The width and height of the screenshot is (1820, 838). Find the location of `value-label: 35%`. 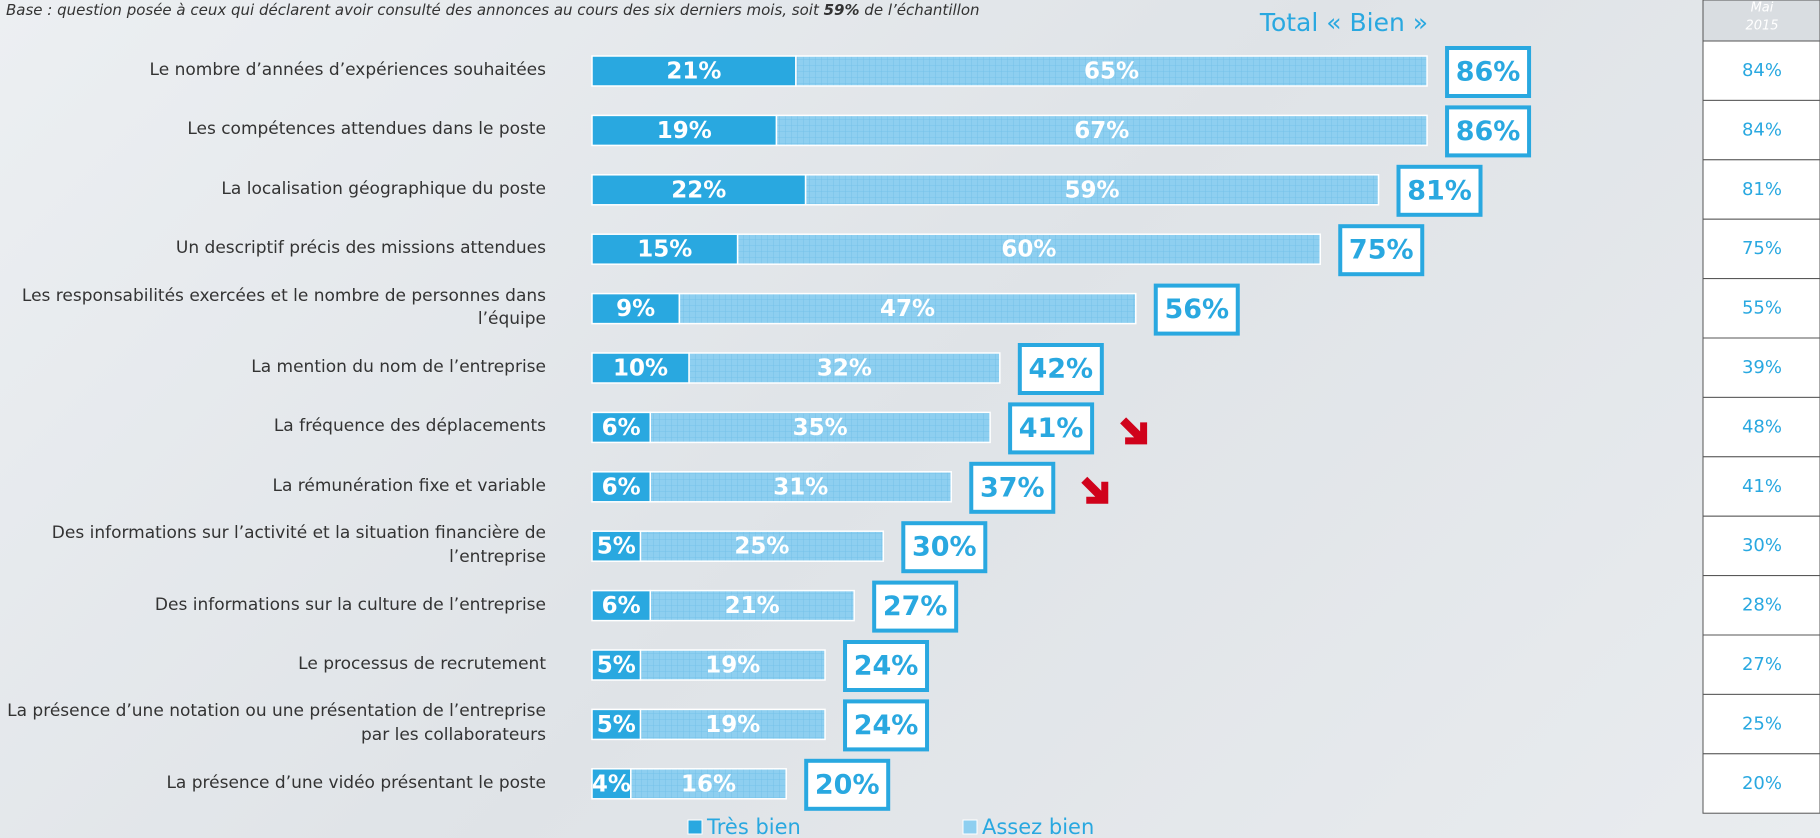

value-label: 35% is located at coordinates (820, 428).